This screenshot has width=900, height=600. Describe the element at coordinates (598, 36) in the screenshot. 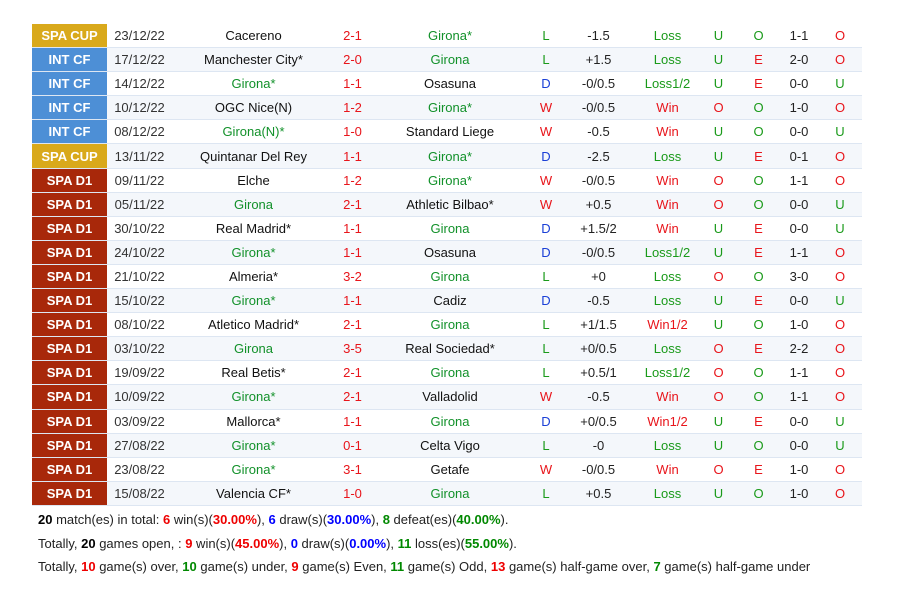

I see `handicap: -1.5` at that location.